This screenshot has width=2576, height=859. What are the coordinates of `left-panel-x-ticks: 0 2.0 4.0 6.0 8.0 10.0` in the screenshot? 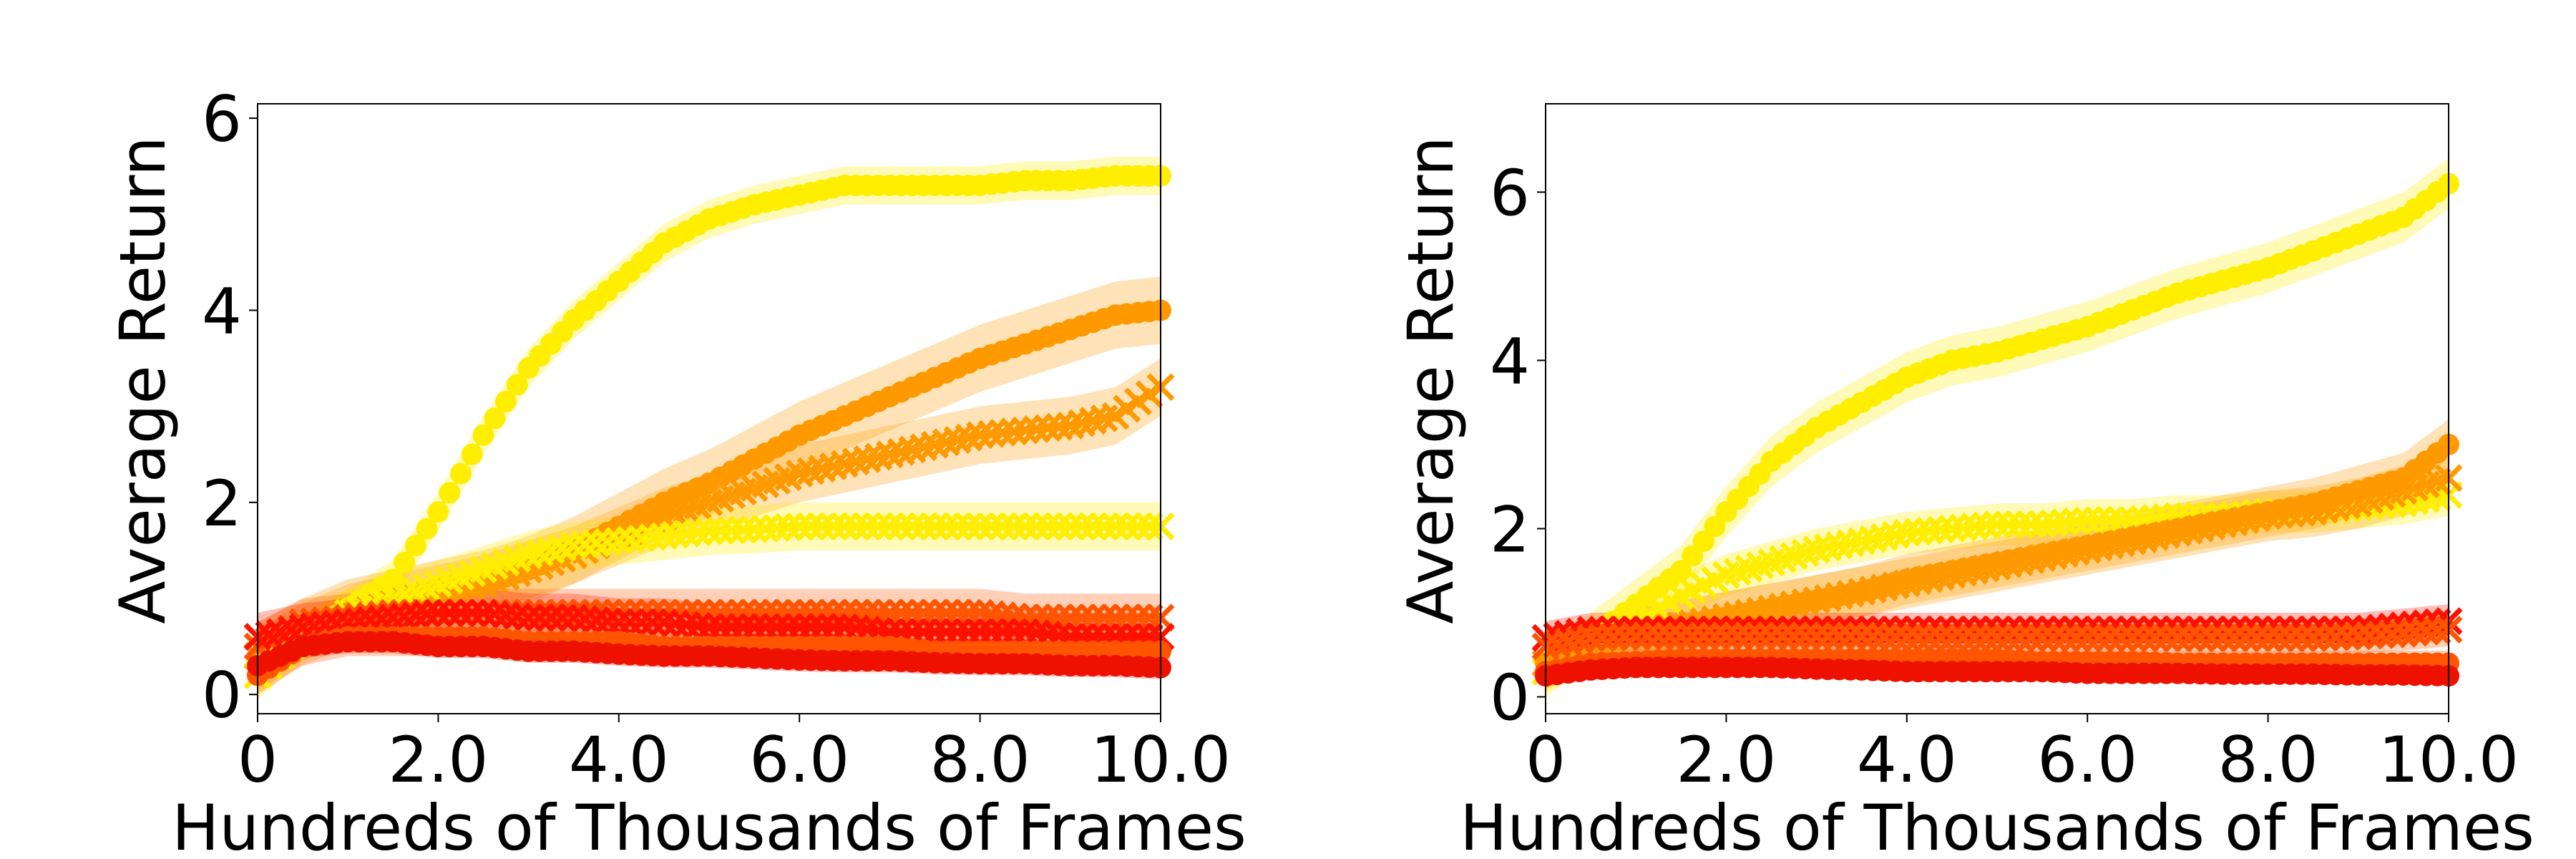 It's located at (735, 755).